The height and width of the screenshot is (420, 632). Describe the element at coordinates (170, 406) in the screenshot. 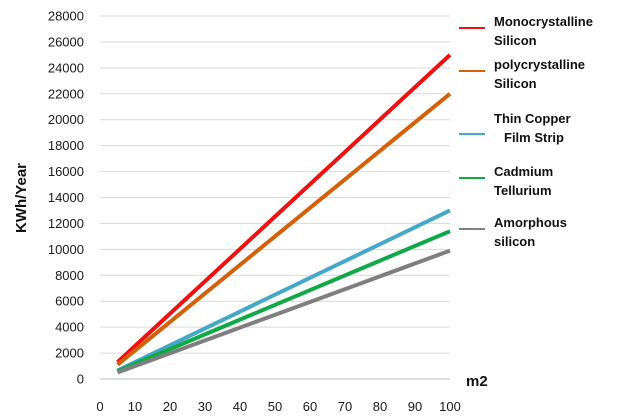

I see `x-tick-label-20: 20` at that location.